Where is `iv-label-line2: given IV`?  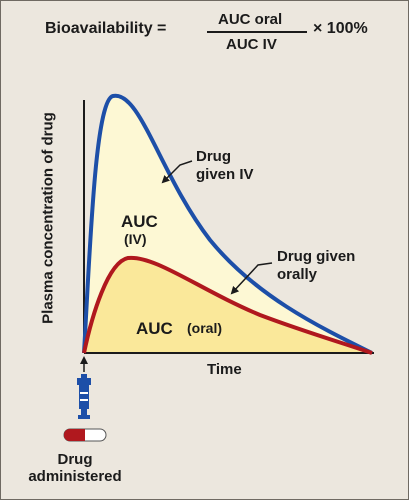 iv-label-line2: given IV is located at coordinates (225, 174).